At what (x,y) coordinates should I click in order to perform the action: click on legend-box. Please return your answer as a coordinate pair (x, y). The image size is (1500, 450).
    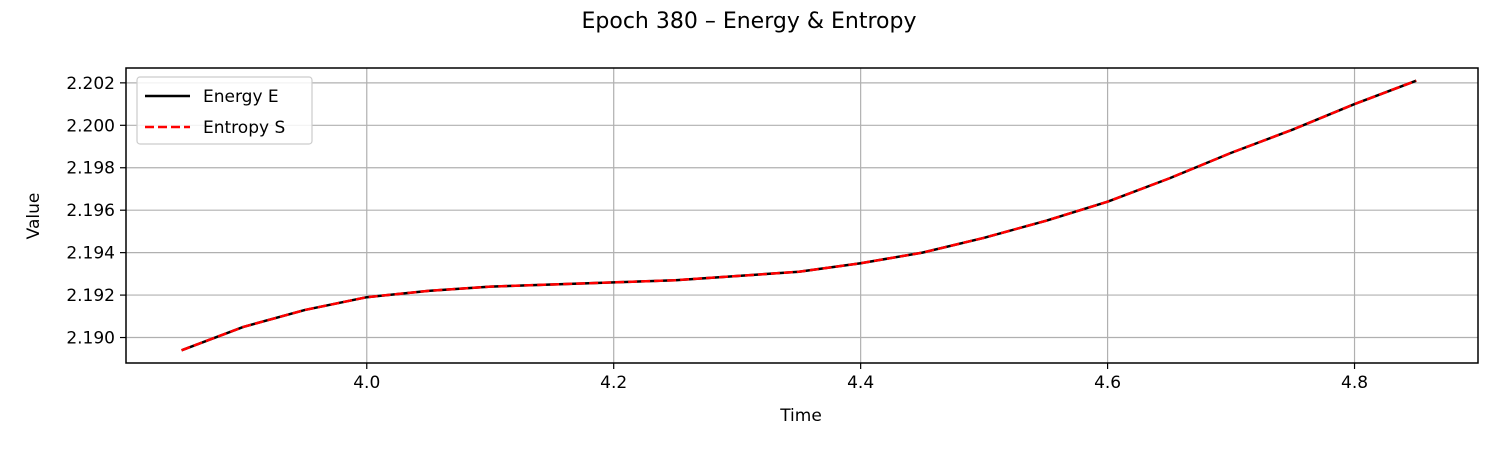
    Looking at the image, I should click on (224, 110).